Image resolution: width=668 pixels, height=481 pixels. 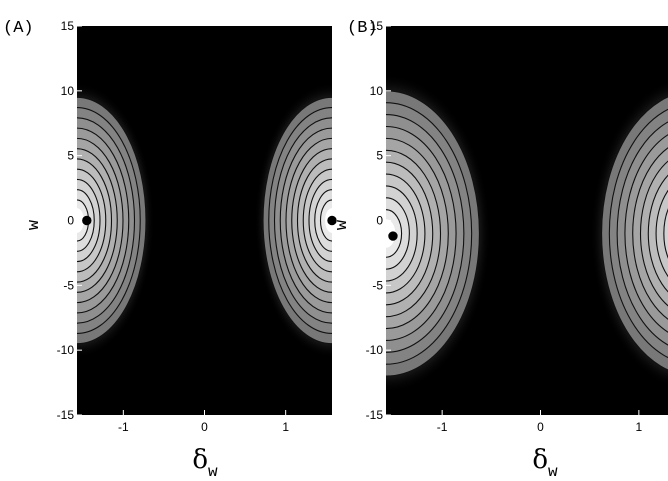 I want to click on x-axis-label-b: δw, so click(x=545, y=463).